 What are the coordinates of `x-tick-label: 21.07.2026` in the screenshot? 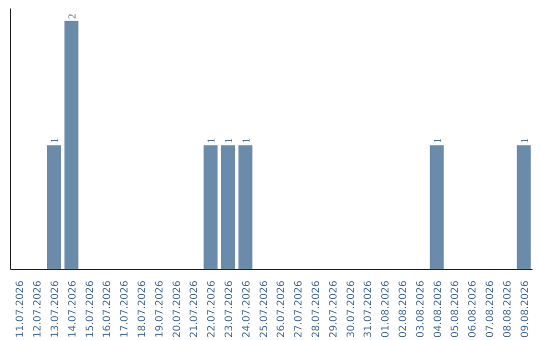 It's located at (194, 309).